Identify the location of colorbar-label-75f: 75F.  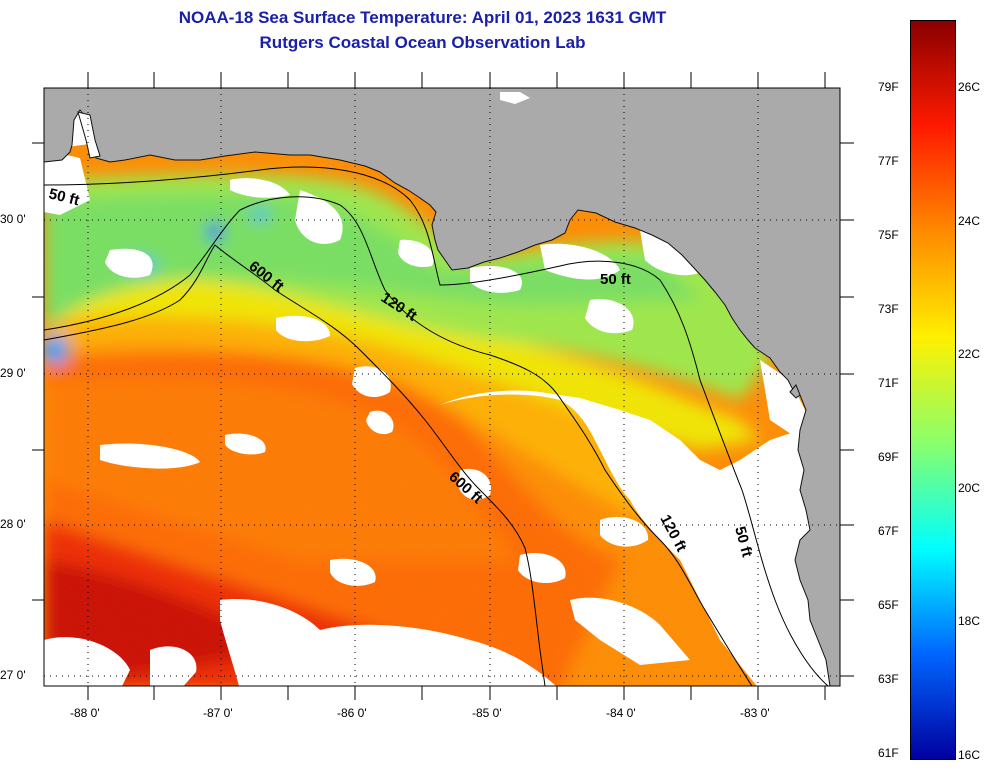
(888, 235).